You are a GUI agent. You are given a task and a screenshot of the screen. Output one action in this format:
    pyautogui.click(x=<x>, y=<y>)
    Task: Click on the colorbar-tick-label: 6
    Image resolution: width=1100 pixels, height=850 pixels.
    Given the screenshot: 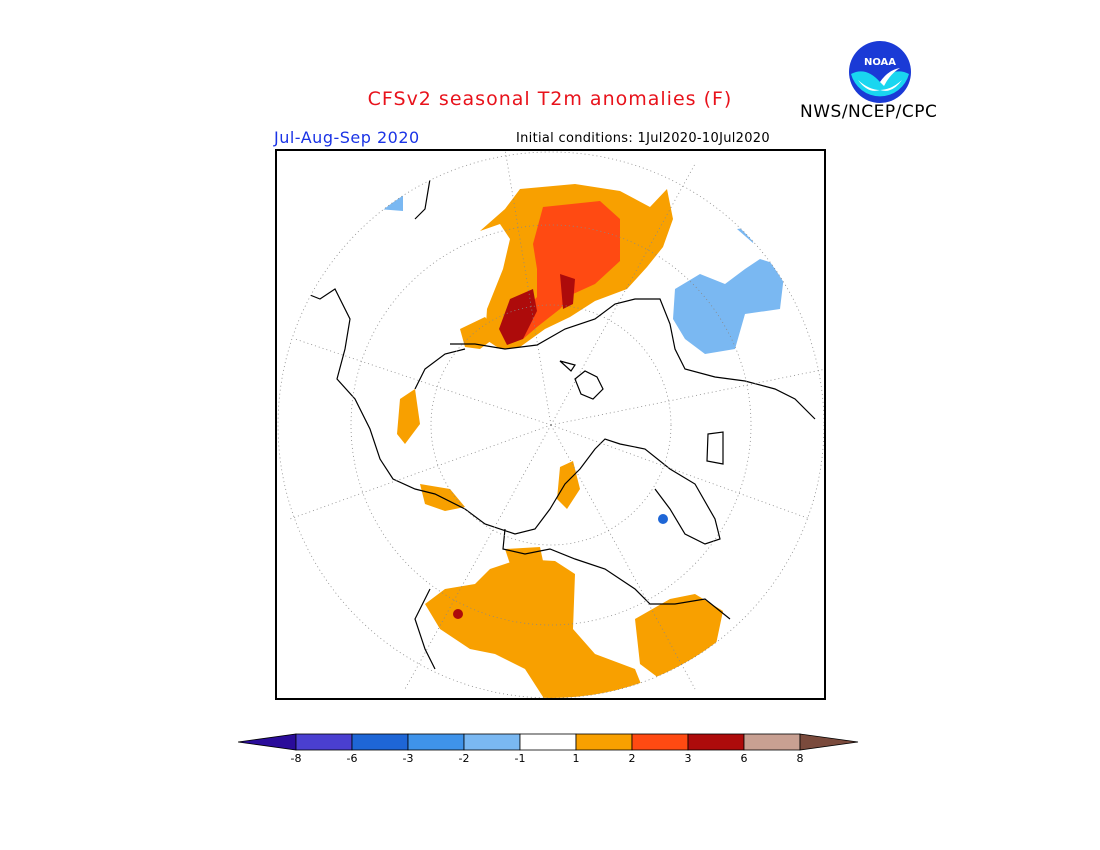 What is the action you would take?
    pyautogui.click(x=744, y=758)
    